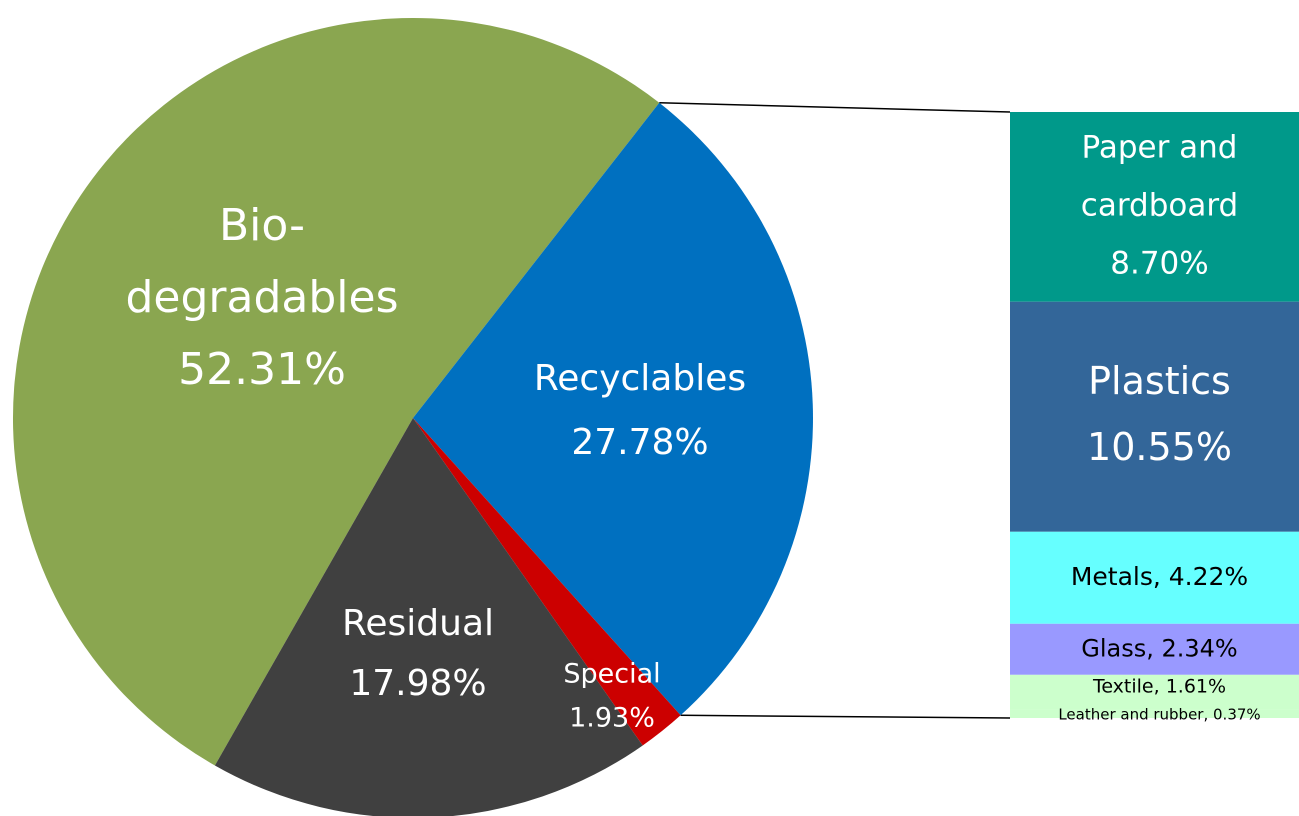  I want to click on bar-segment-leather-and-rubber, so click(1154, 713).